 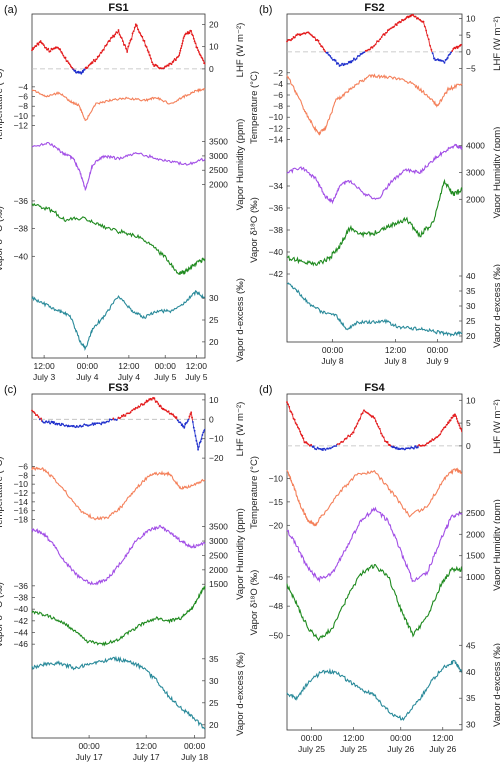 What do you see at coordinates (21, 609) in the screenshot?
I see `y-tick-label: −40` at bounding box center [21, 609].